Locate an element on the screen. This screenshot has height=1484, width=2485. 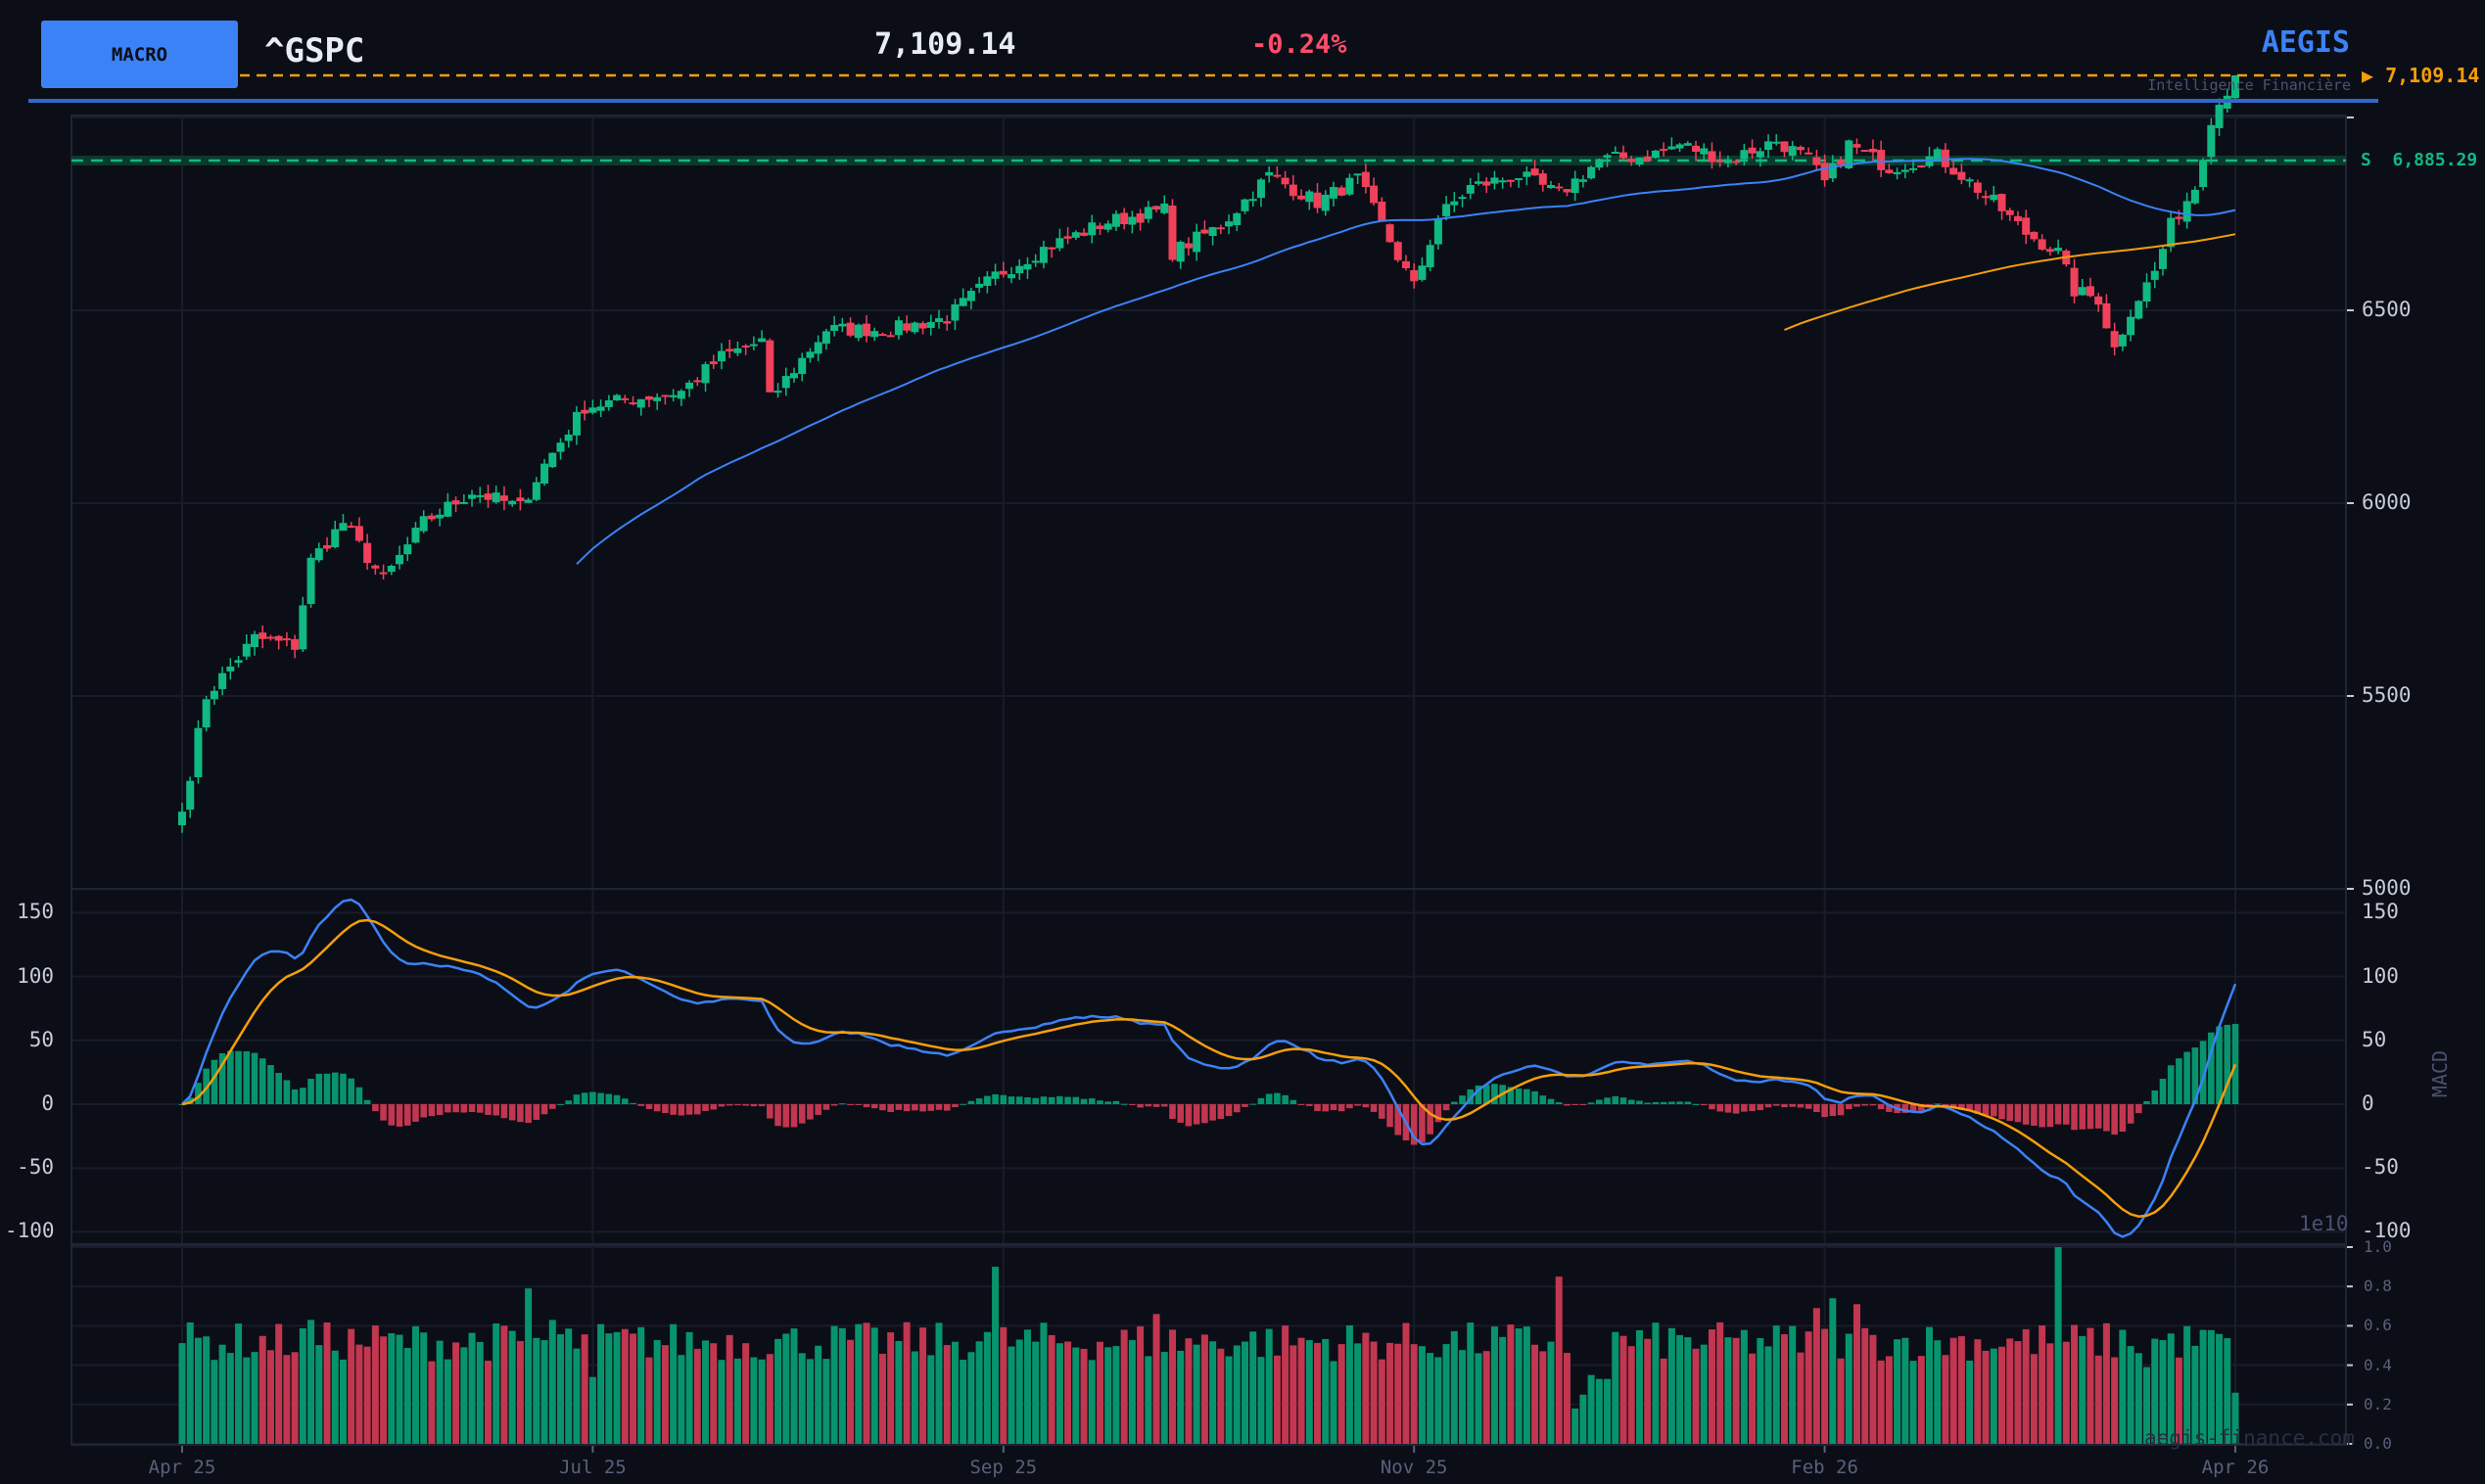
macro-button: MACRO is located at coordinates (139, 54).